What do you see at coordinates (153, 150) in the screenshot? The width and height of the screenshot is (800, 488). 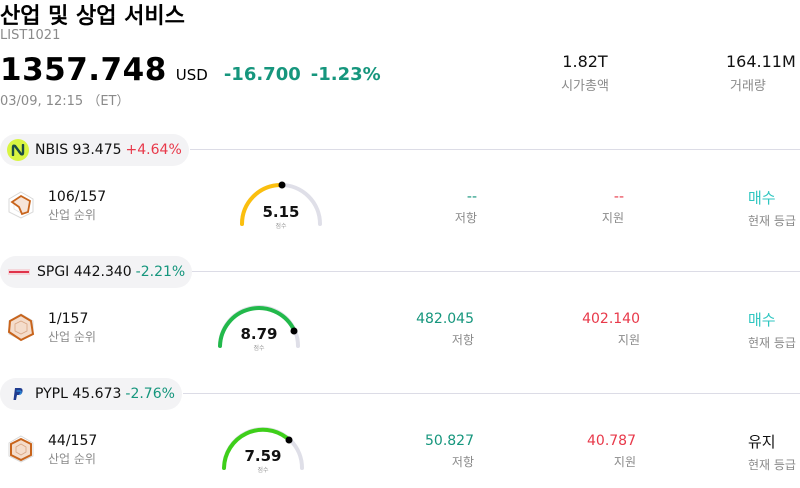 I see `ticker-change-pct: +4.64%` at bounding box center [153, 150].